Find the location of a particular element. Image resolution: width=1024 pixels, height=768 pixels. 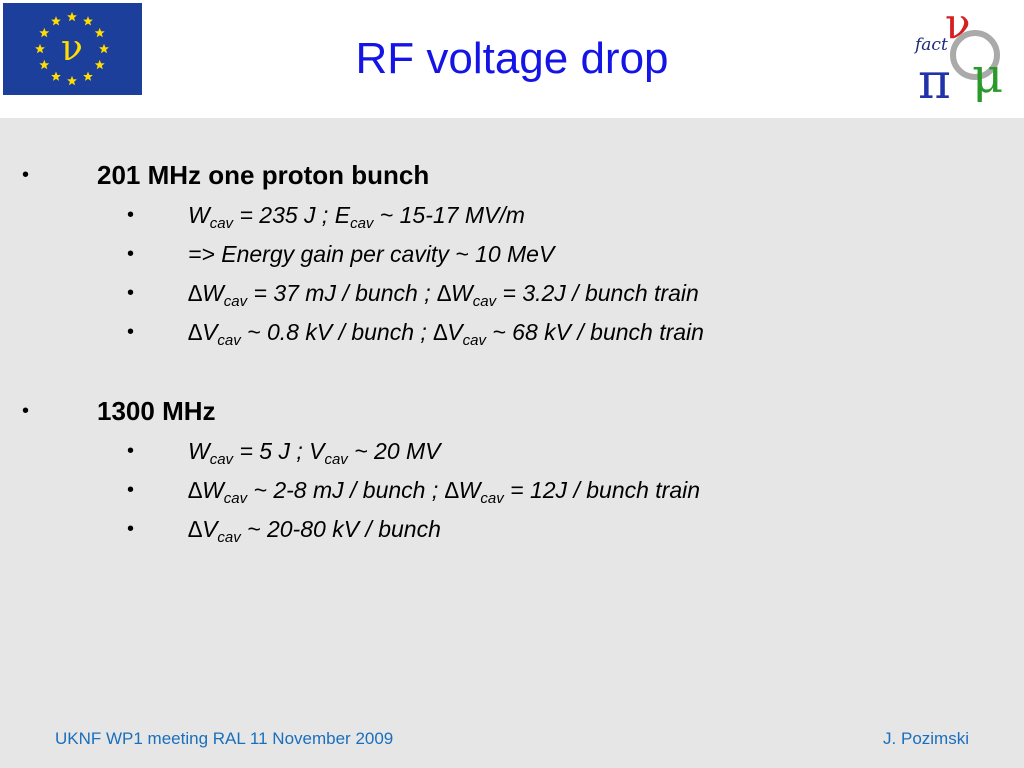

text-run: ~ 0.8 kV / bunch ; ∆V is located at coordinates (351, 332).